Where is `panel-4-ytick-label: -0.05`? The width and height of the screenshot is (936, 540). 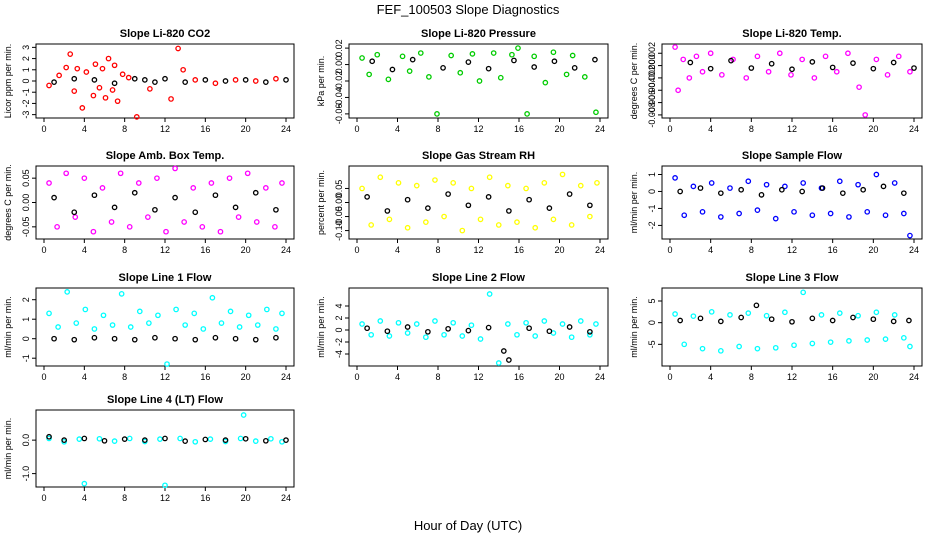 panel-4-ytick-label: -0.05 is located at coordinates (26, 227).